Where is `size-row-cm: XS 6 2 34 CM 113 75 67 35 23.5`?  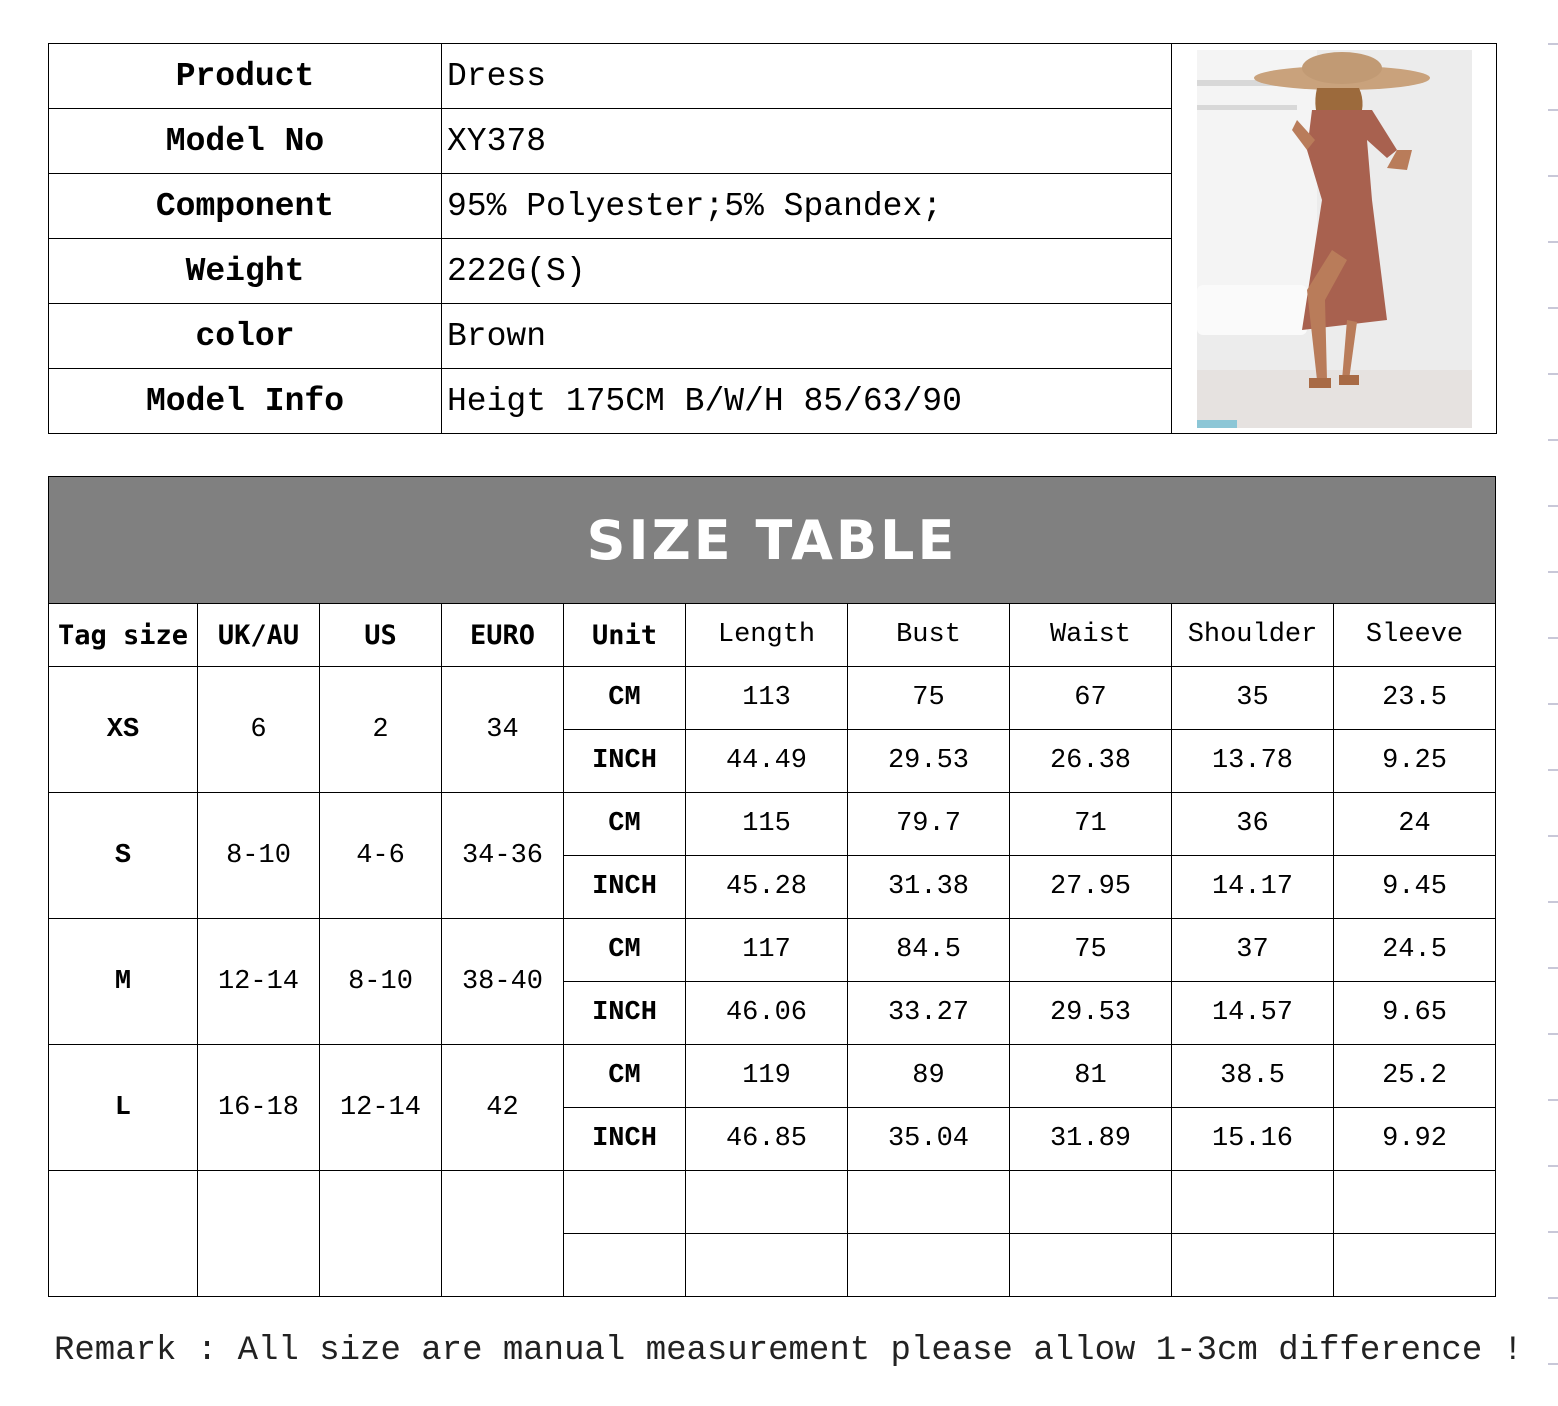 size-row-cm: XS 6 2 34 CM 113 75 67 35 23.5 is located at coordinates (772, 729).